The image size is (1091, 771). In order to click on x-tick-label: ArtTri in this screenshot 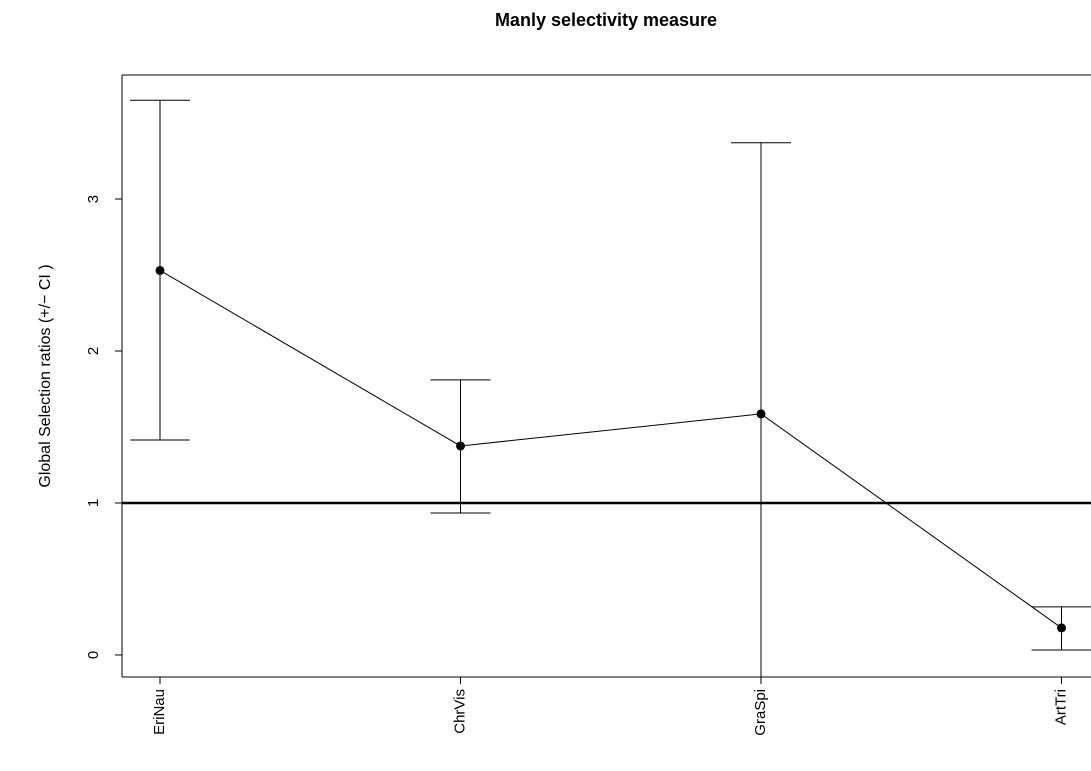, I will do `click(1060, 707)`.